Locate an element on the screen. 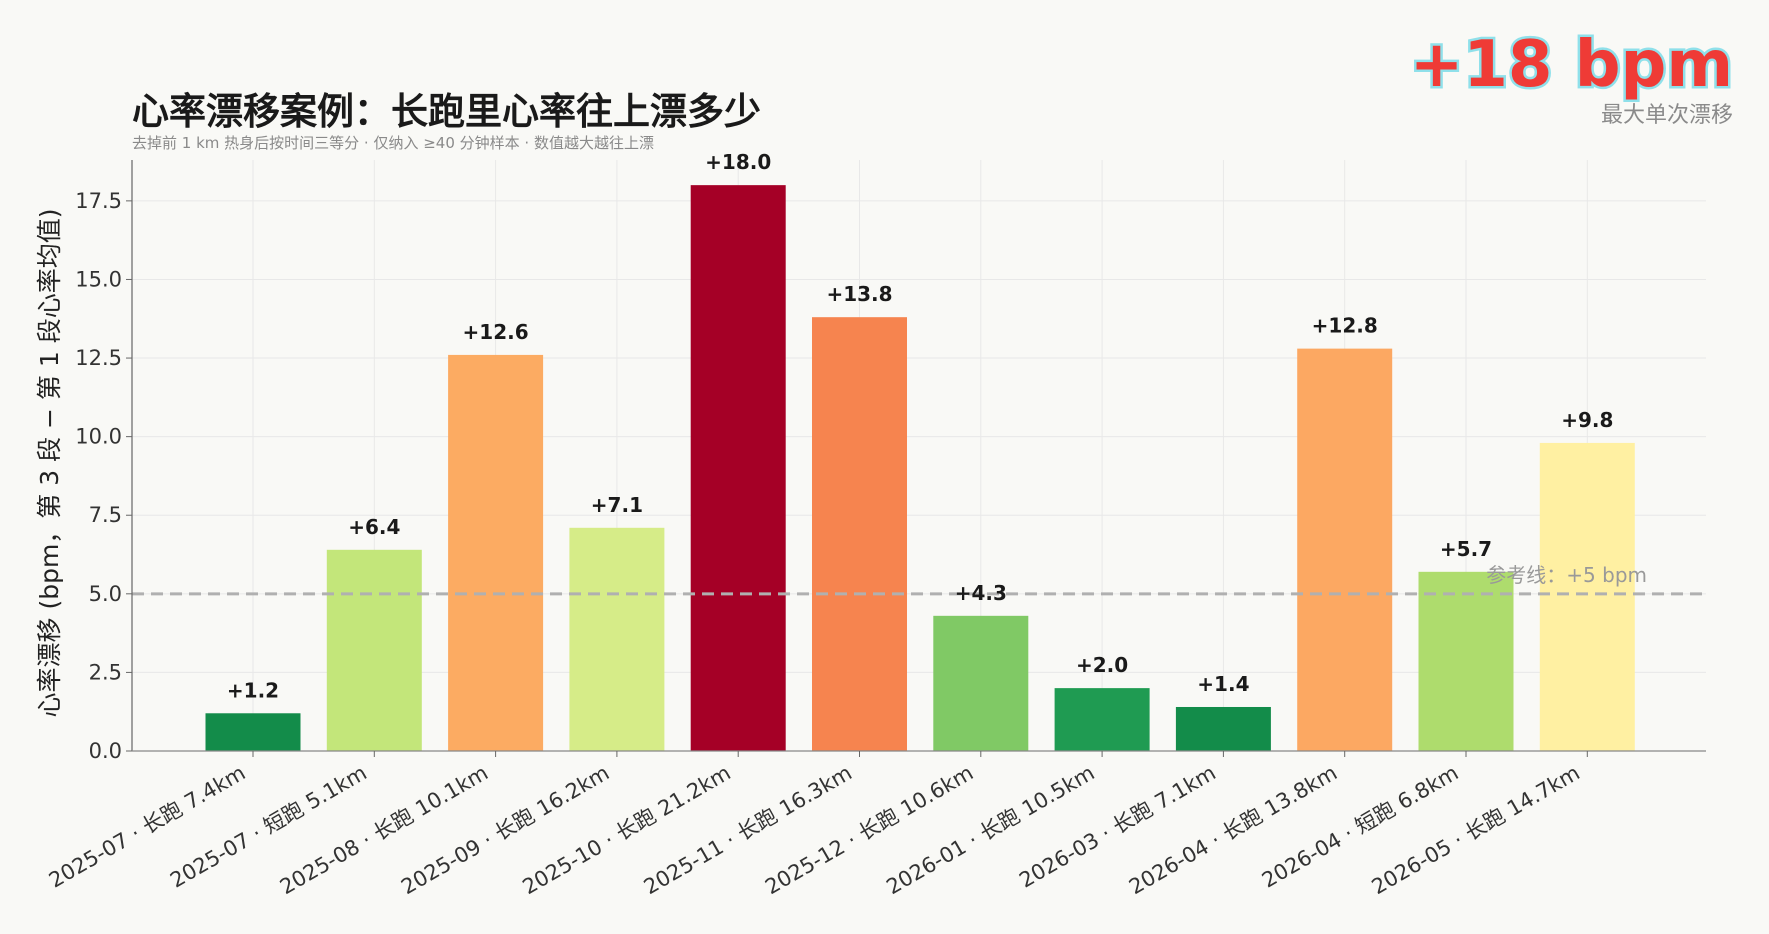  bar-value-label: +1.4 is located at coordinates (1223, 684).